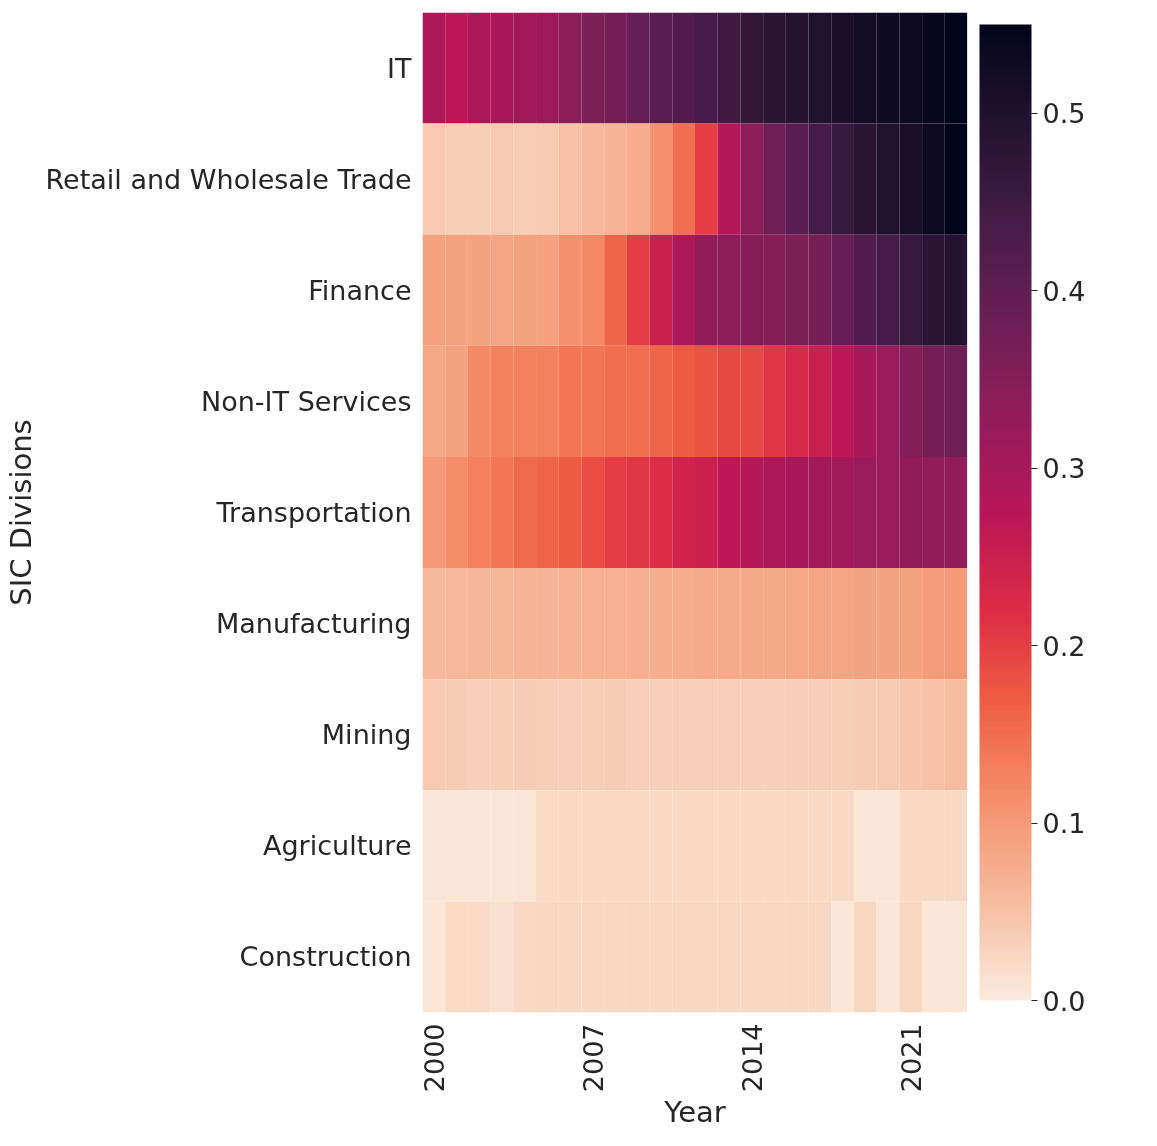 This screenshot has height=1146, width=1157. I want to click on x-tick-label: 2014, so click(752, 1058).